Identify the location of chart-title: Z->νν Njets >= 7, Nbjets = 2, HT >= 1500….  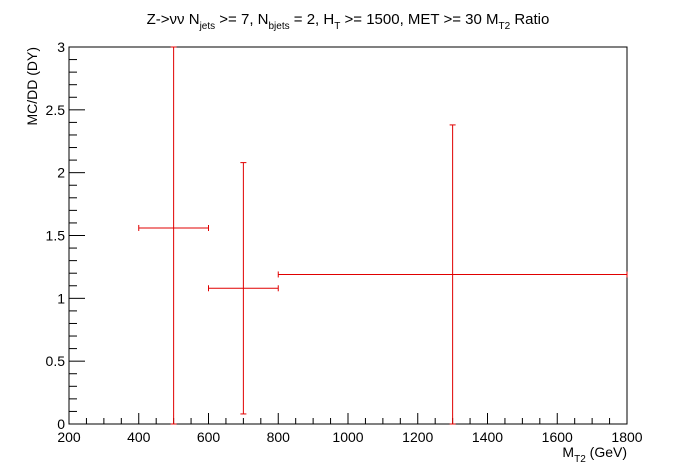
(348, 21).